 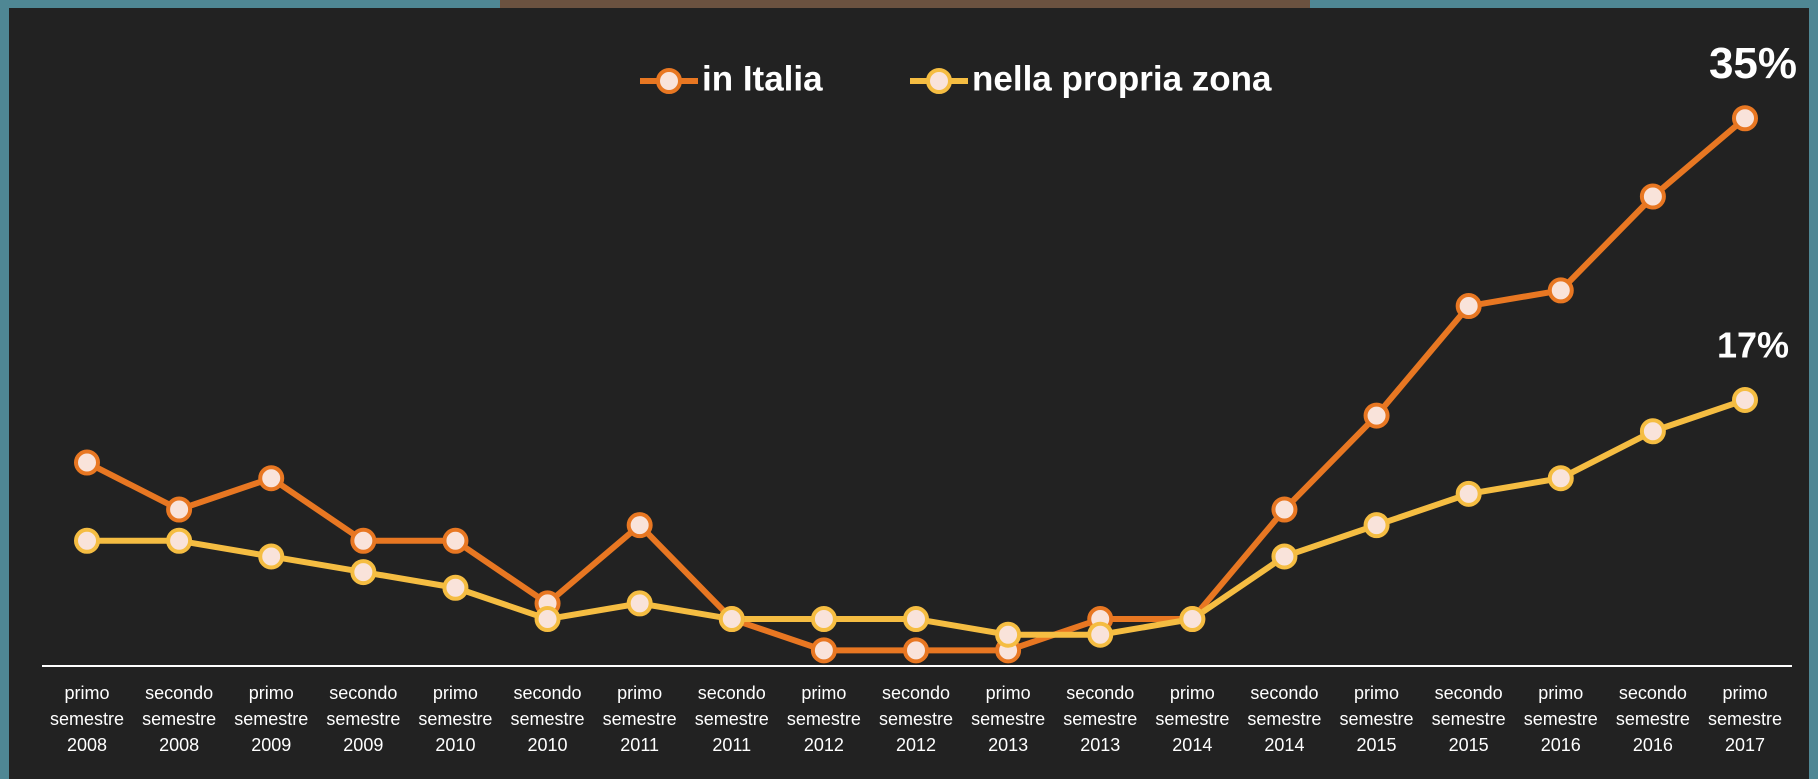 I want to click on x-tick-label: primo semestre 2014, so click(x=1192, y=719).